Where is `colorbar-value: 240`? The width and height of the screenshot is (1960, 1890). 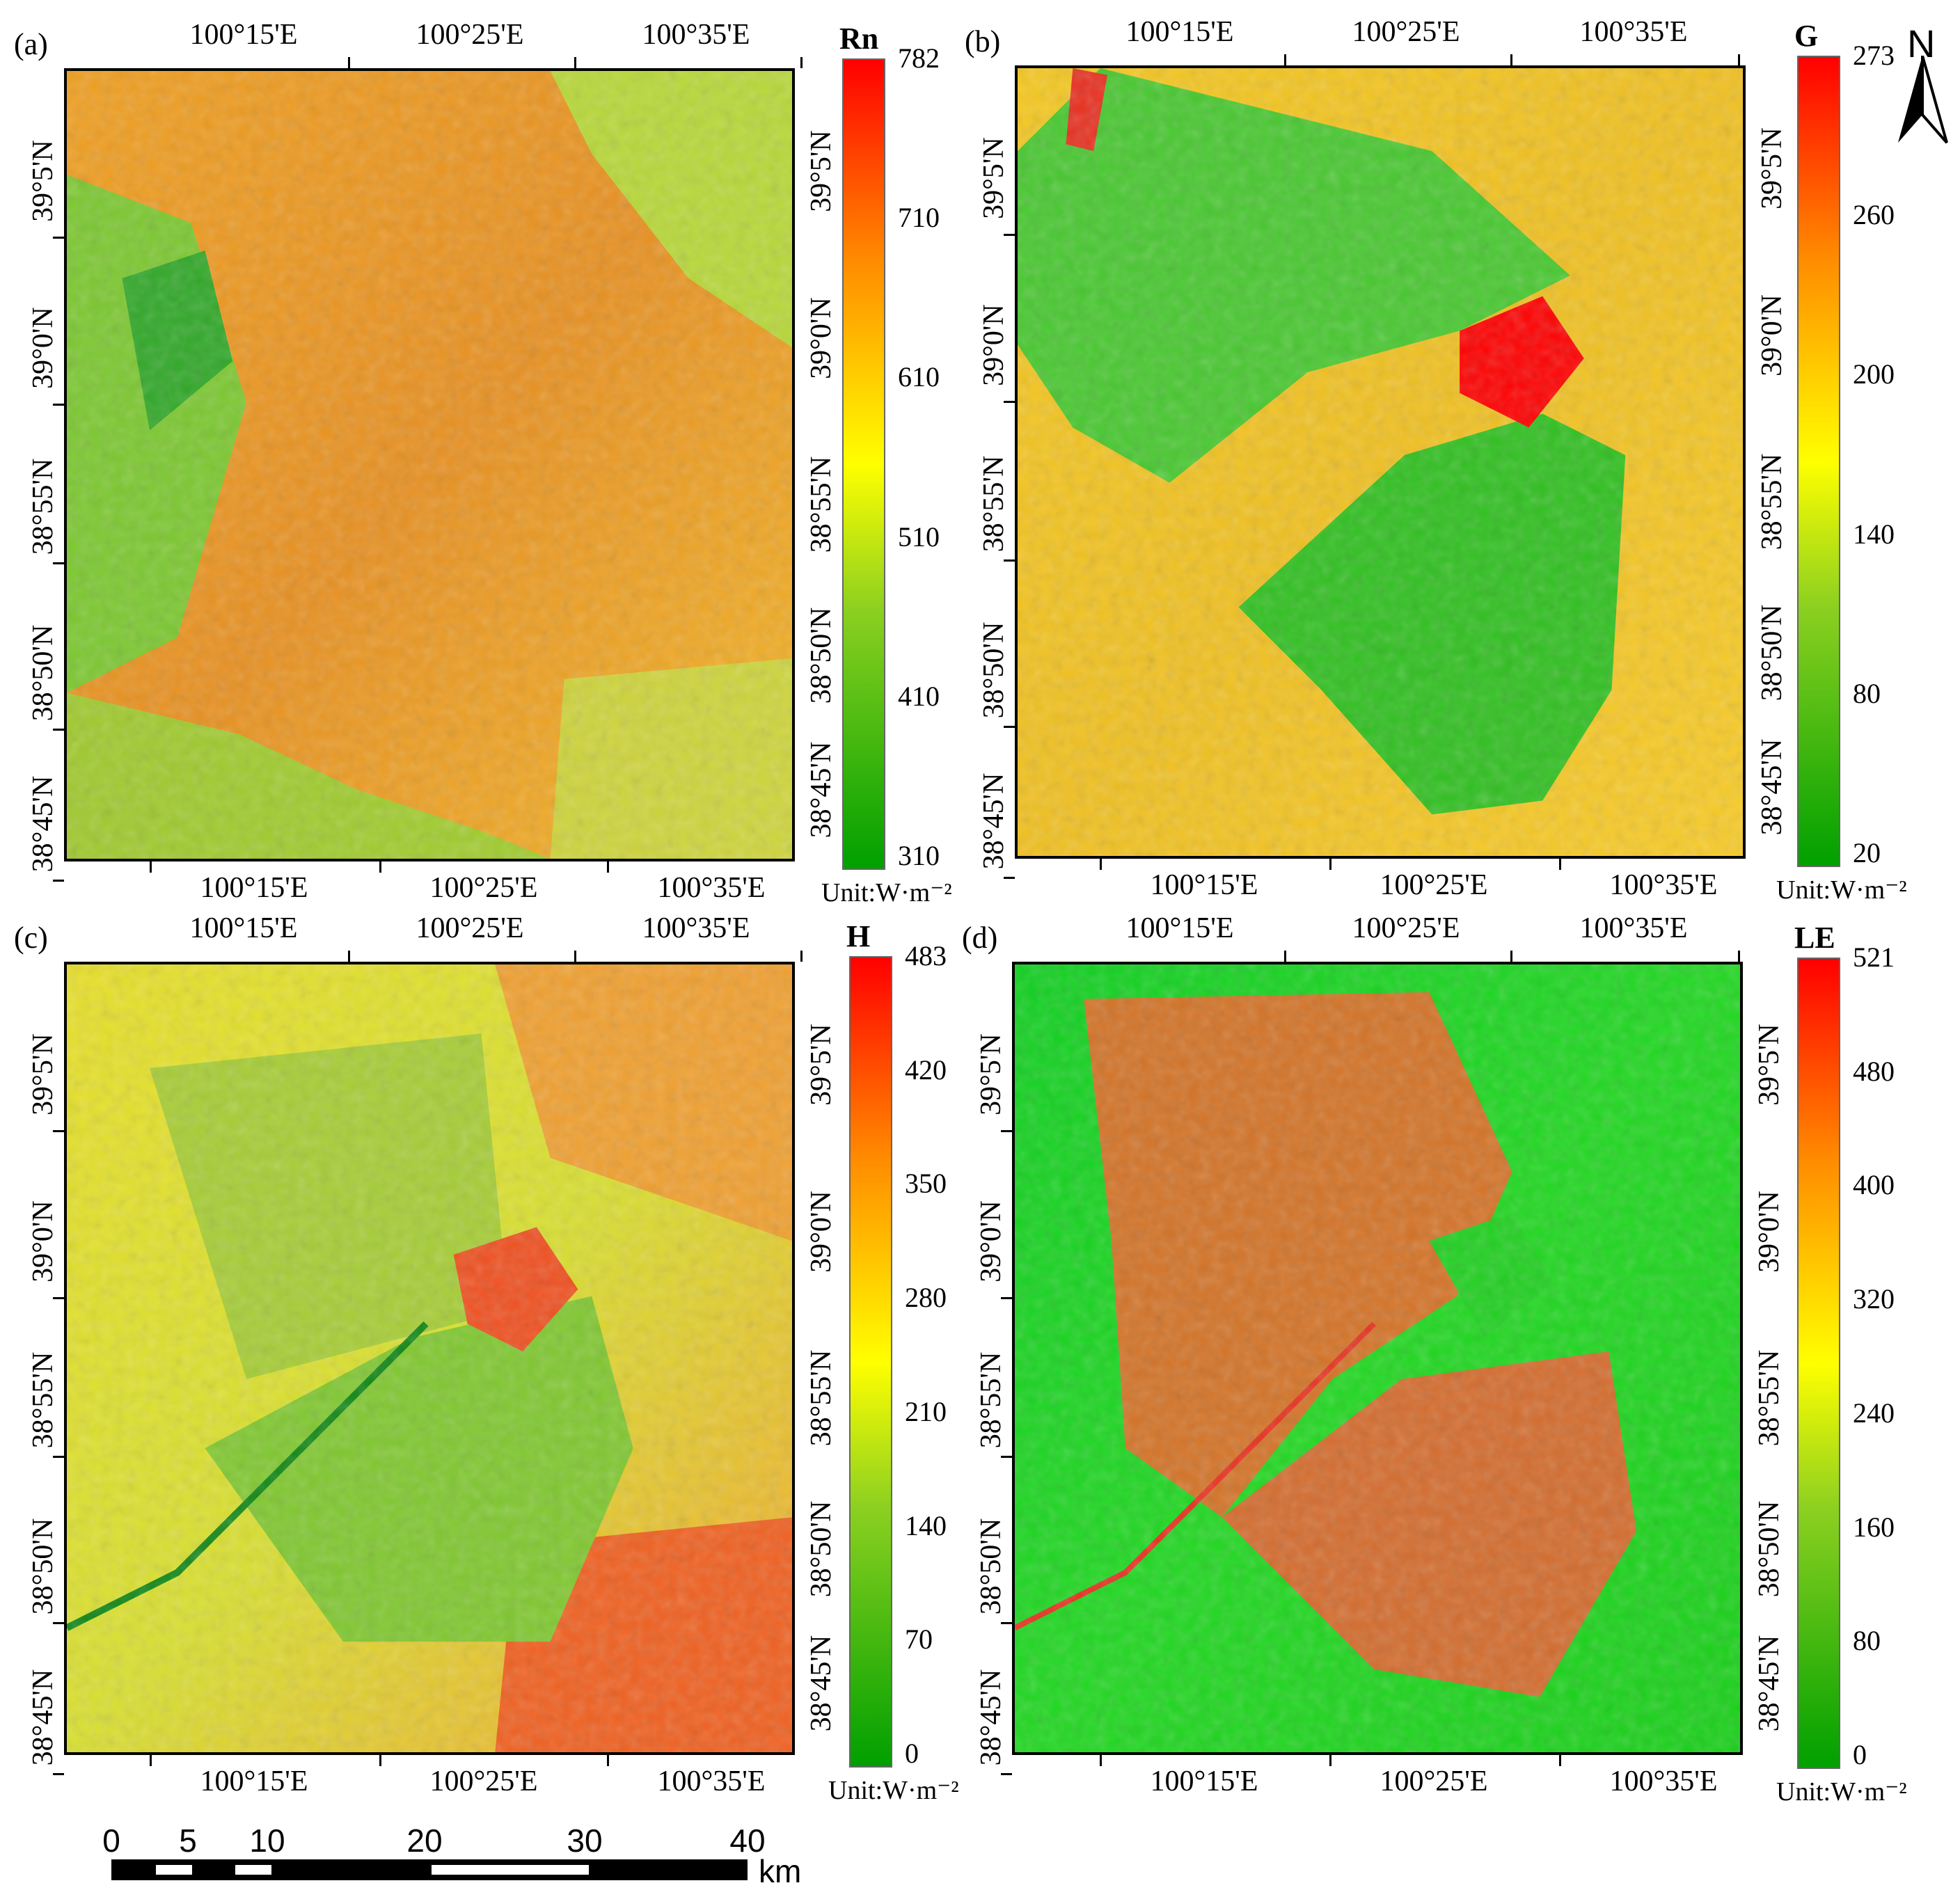
colorbar-value: 240 is located at coordinates (1874, 1413).